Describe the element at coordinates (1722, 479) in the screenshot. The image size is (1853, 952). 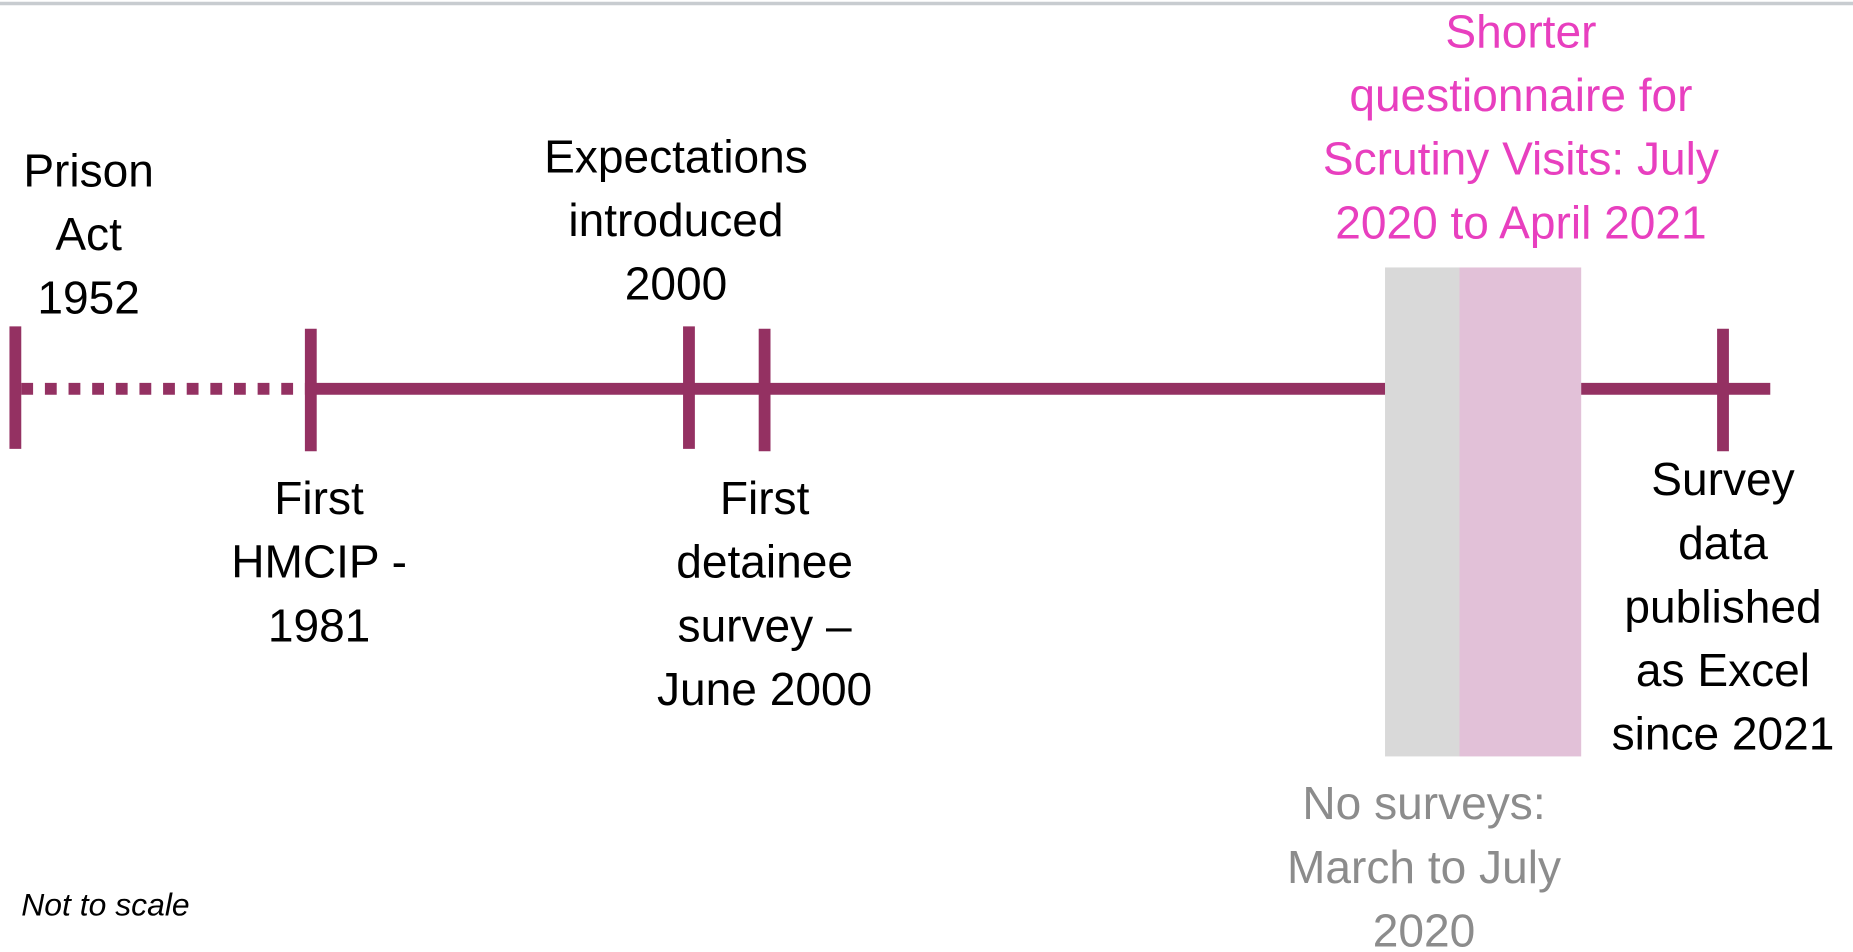
I see `label-line: Survey` at that location.